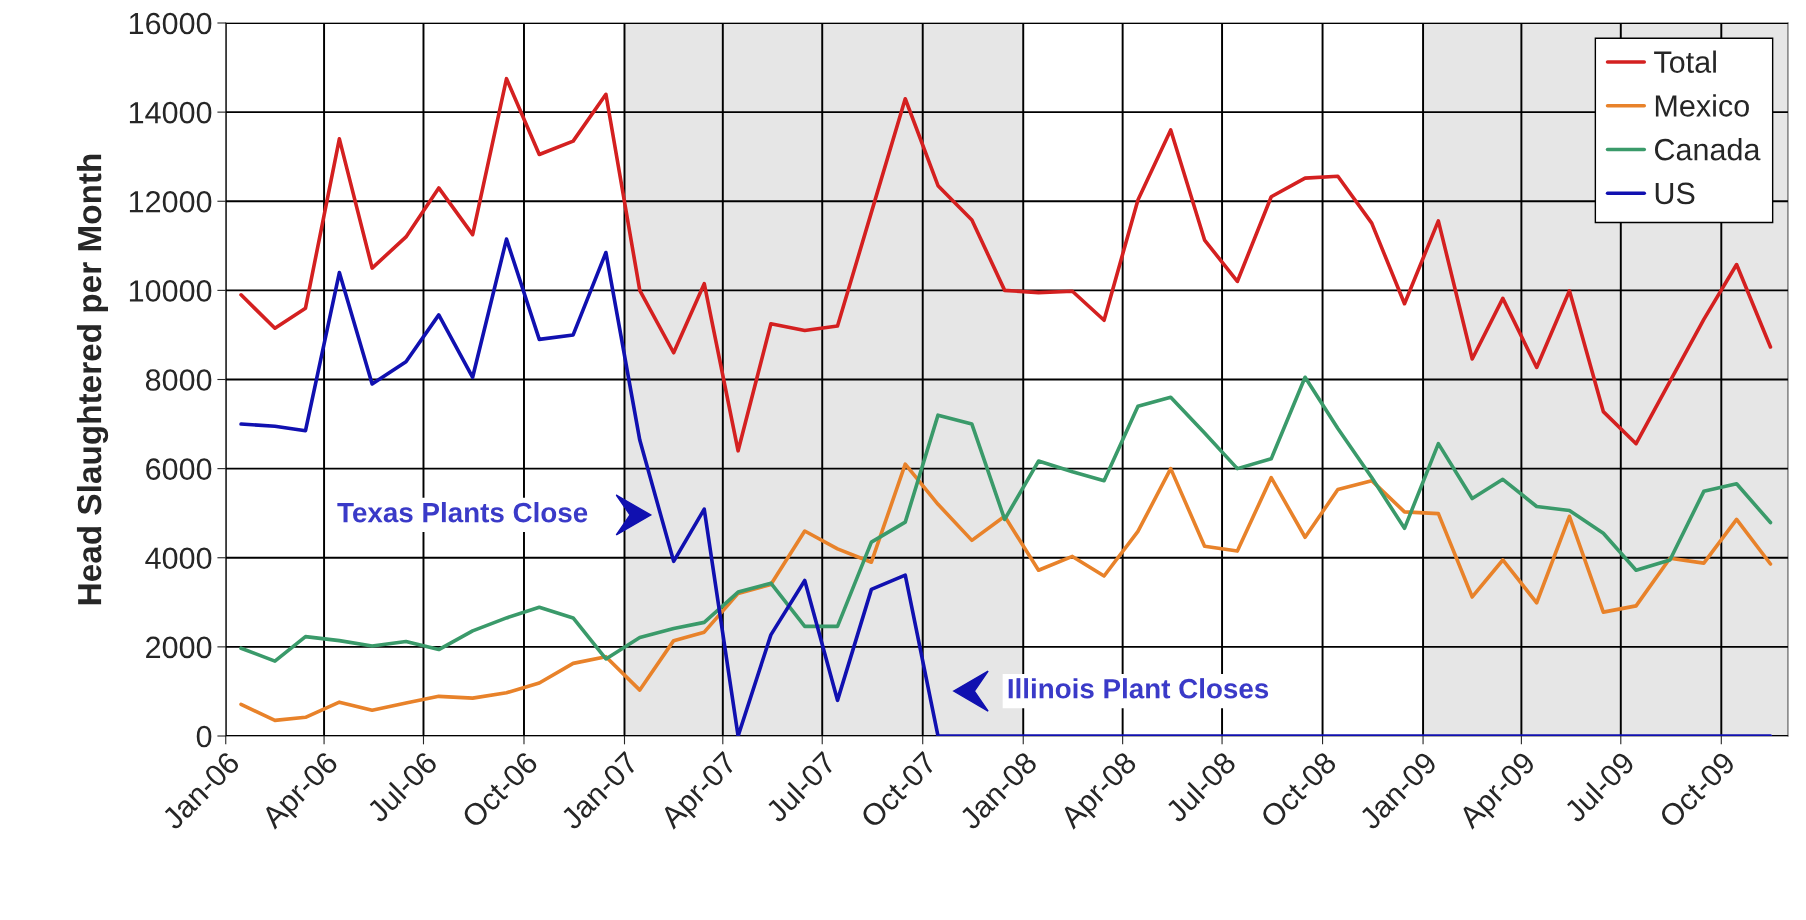 The width and height of the screenshot is (1806, 920). What do you see at coordinates (170, 291) in the screenshot?
I see `y-tick-label: 10000` at bounding box center [170, 291].